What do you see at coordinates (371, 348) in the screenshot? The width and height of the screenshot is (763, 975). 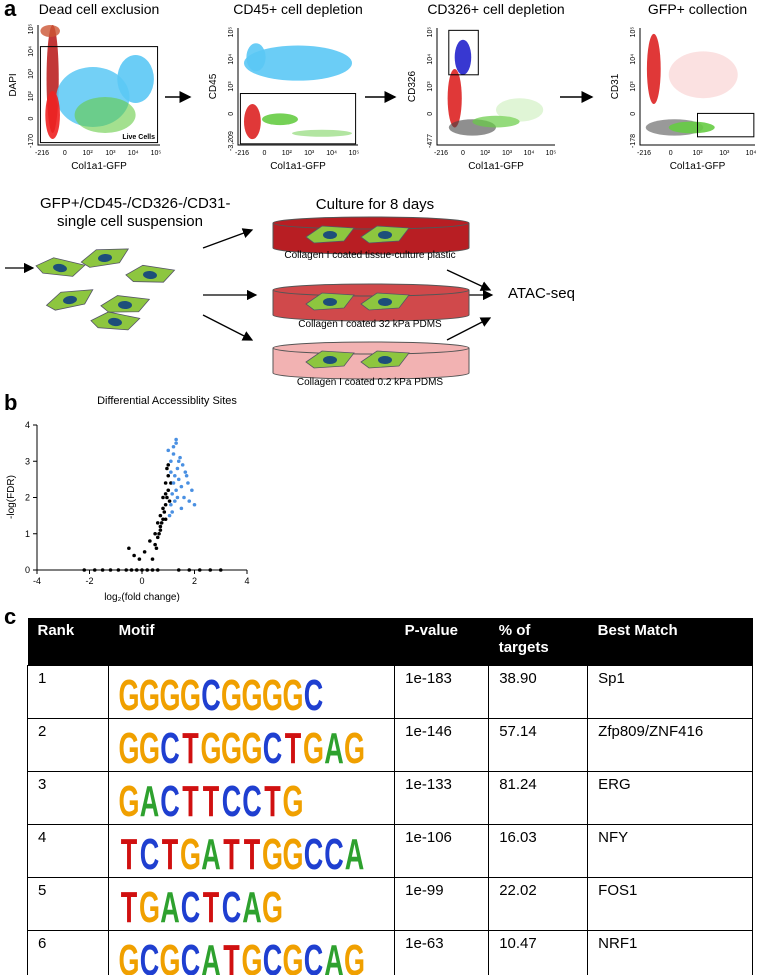 I see `dish-top` at bounding box center [371, 348].